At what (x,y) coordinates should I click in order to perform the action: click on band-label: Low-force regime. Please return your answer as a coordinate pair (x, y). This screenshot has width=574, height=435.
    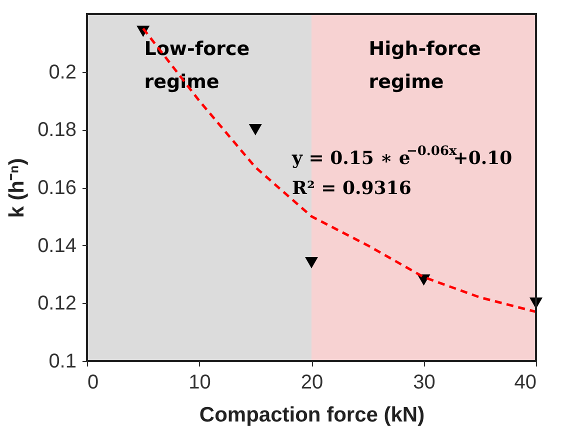
    Looking at the image, I should click on (197, 65).